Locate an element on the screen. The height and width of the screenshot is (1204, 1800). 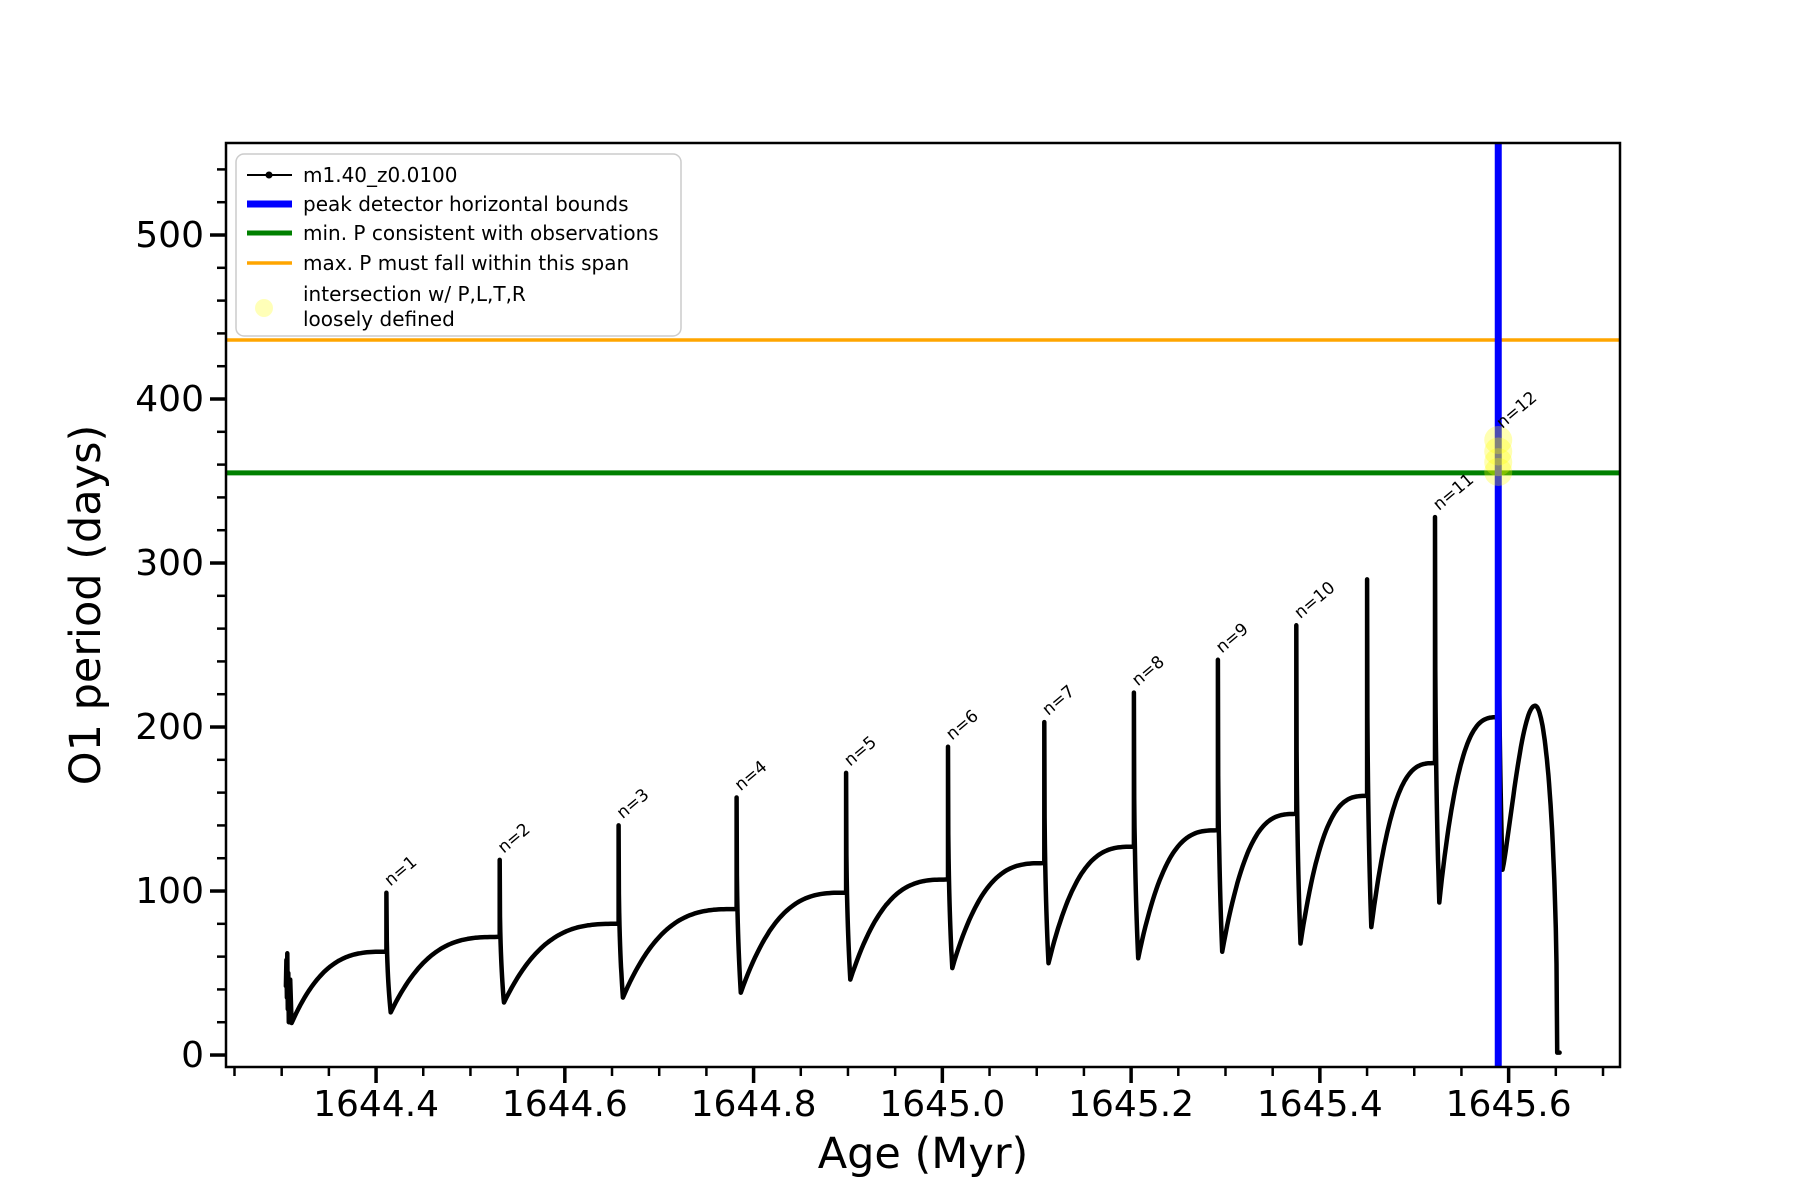
legend-label: peak detector horizontal bounds is located at coordinates (466, 204).